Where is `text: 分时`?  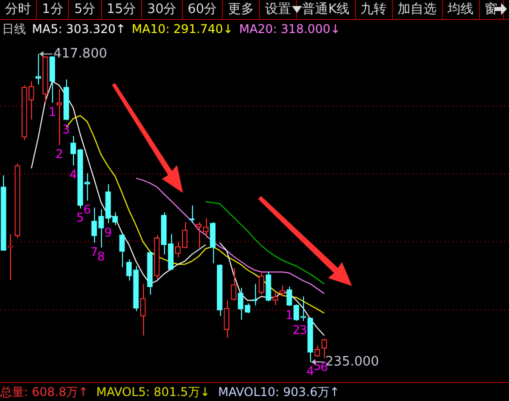
text: 分时 is located at coordinates (18, 9).